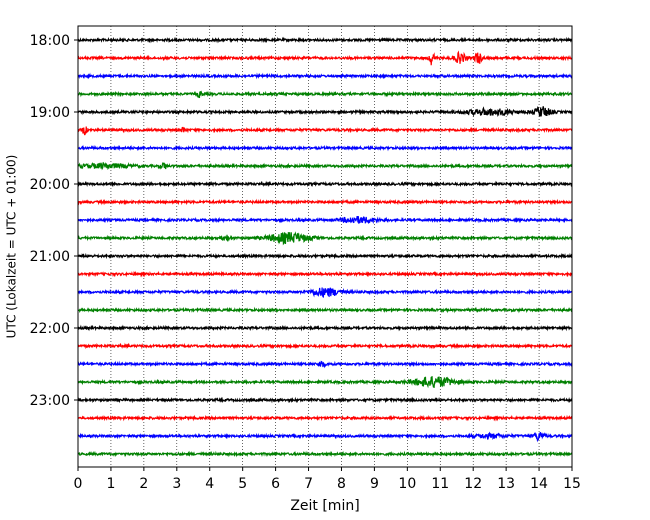  What do you see at coordinates (327, 479) in the screenshot?
I see `x-axis-ticks: 0 1 2 3 4 5 6 7 8 9 10 11 12 13 14 15` at bounding box center [327, 479].